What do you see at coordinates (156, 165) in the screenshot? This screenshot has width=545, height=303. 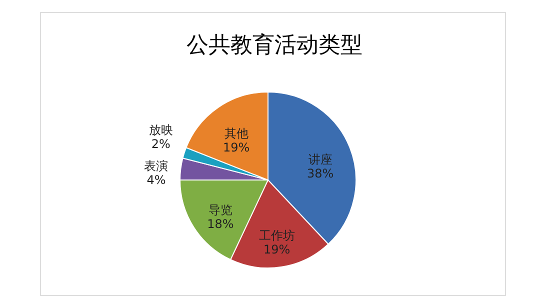 I see `slice-label: 表演` at bounding box center [156, 165].